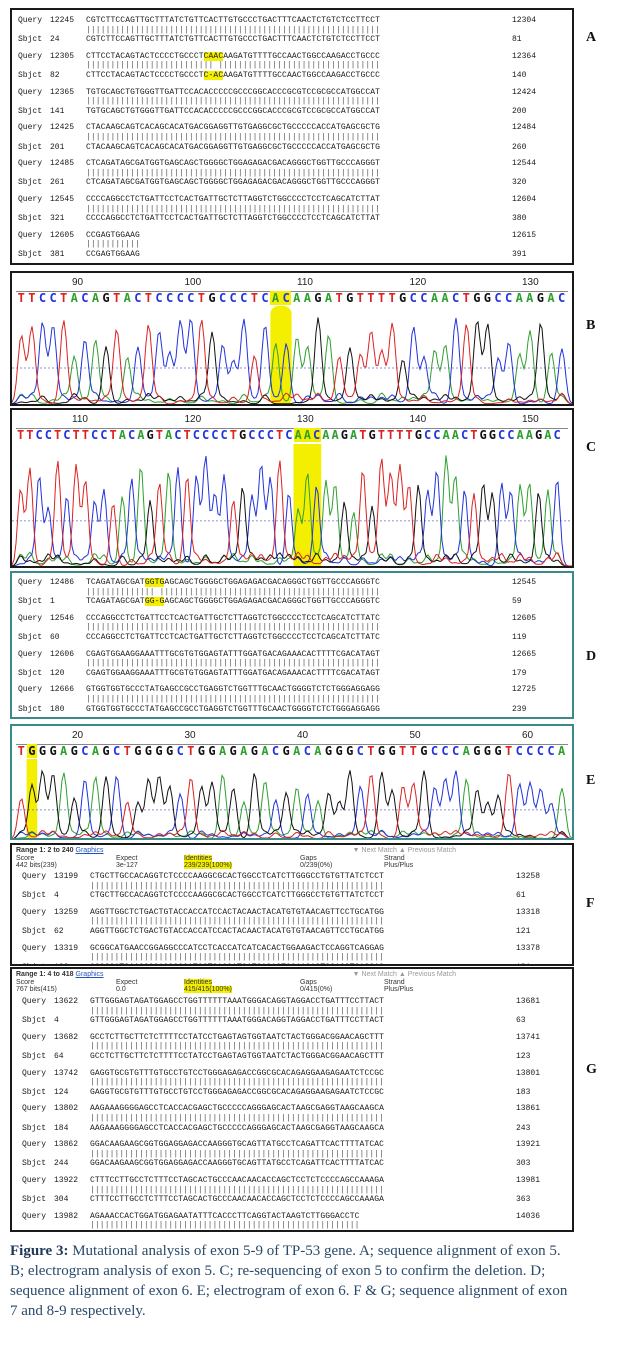  What do you see at coordinates (524, 56) in the screenshot?
I see `query-end: 12364` at bounding box center [524, 56].